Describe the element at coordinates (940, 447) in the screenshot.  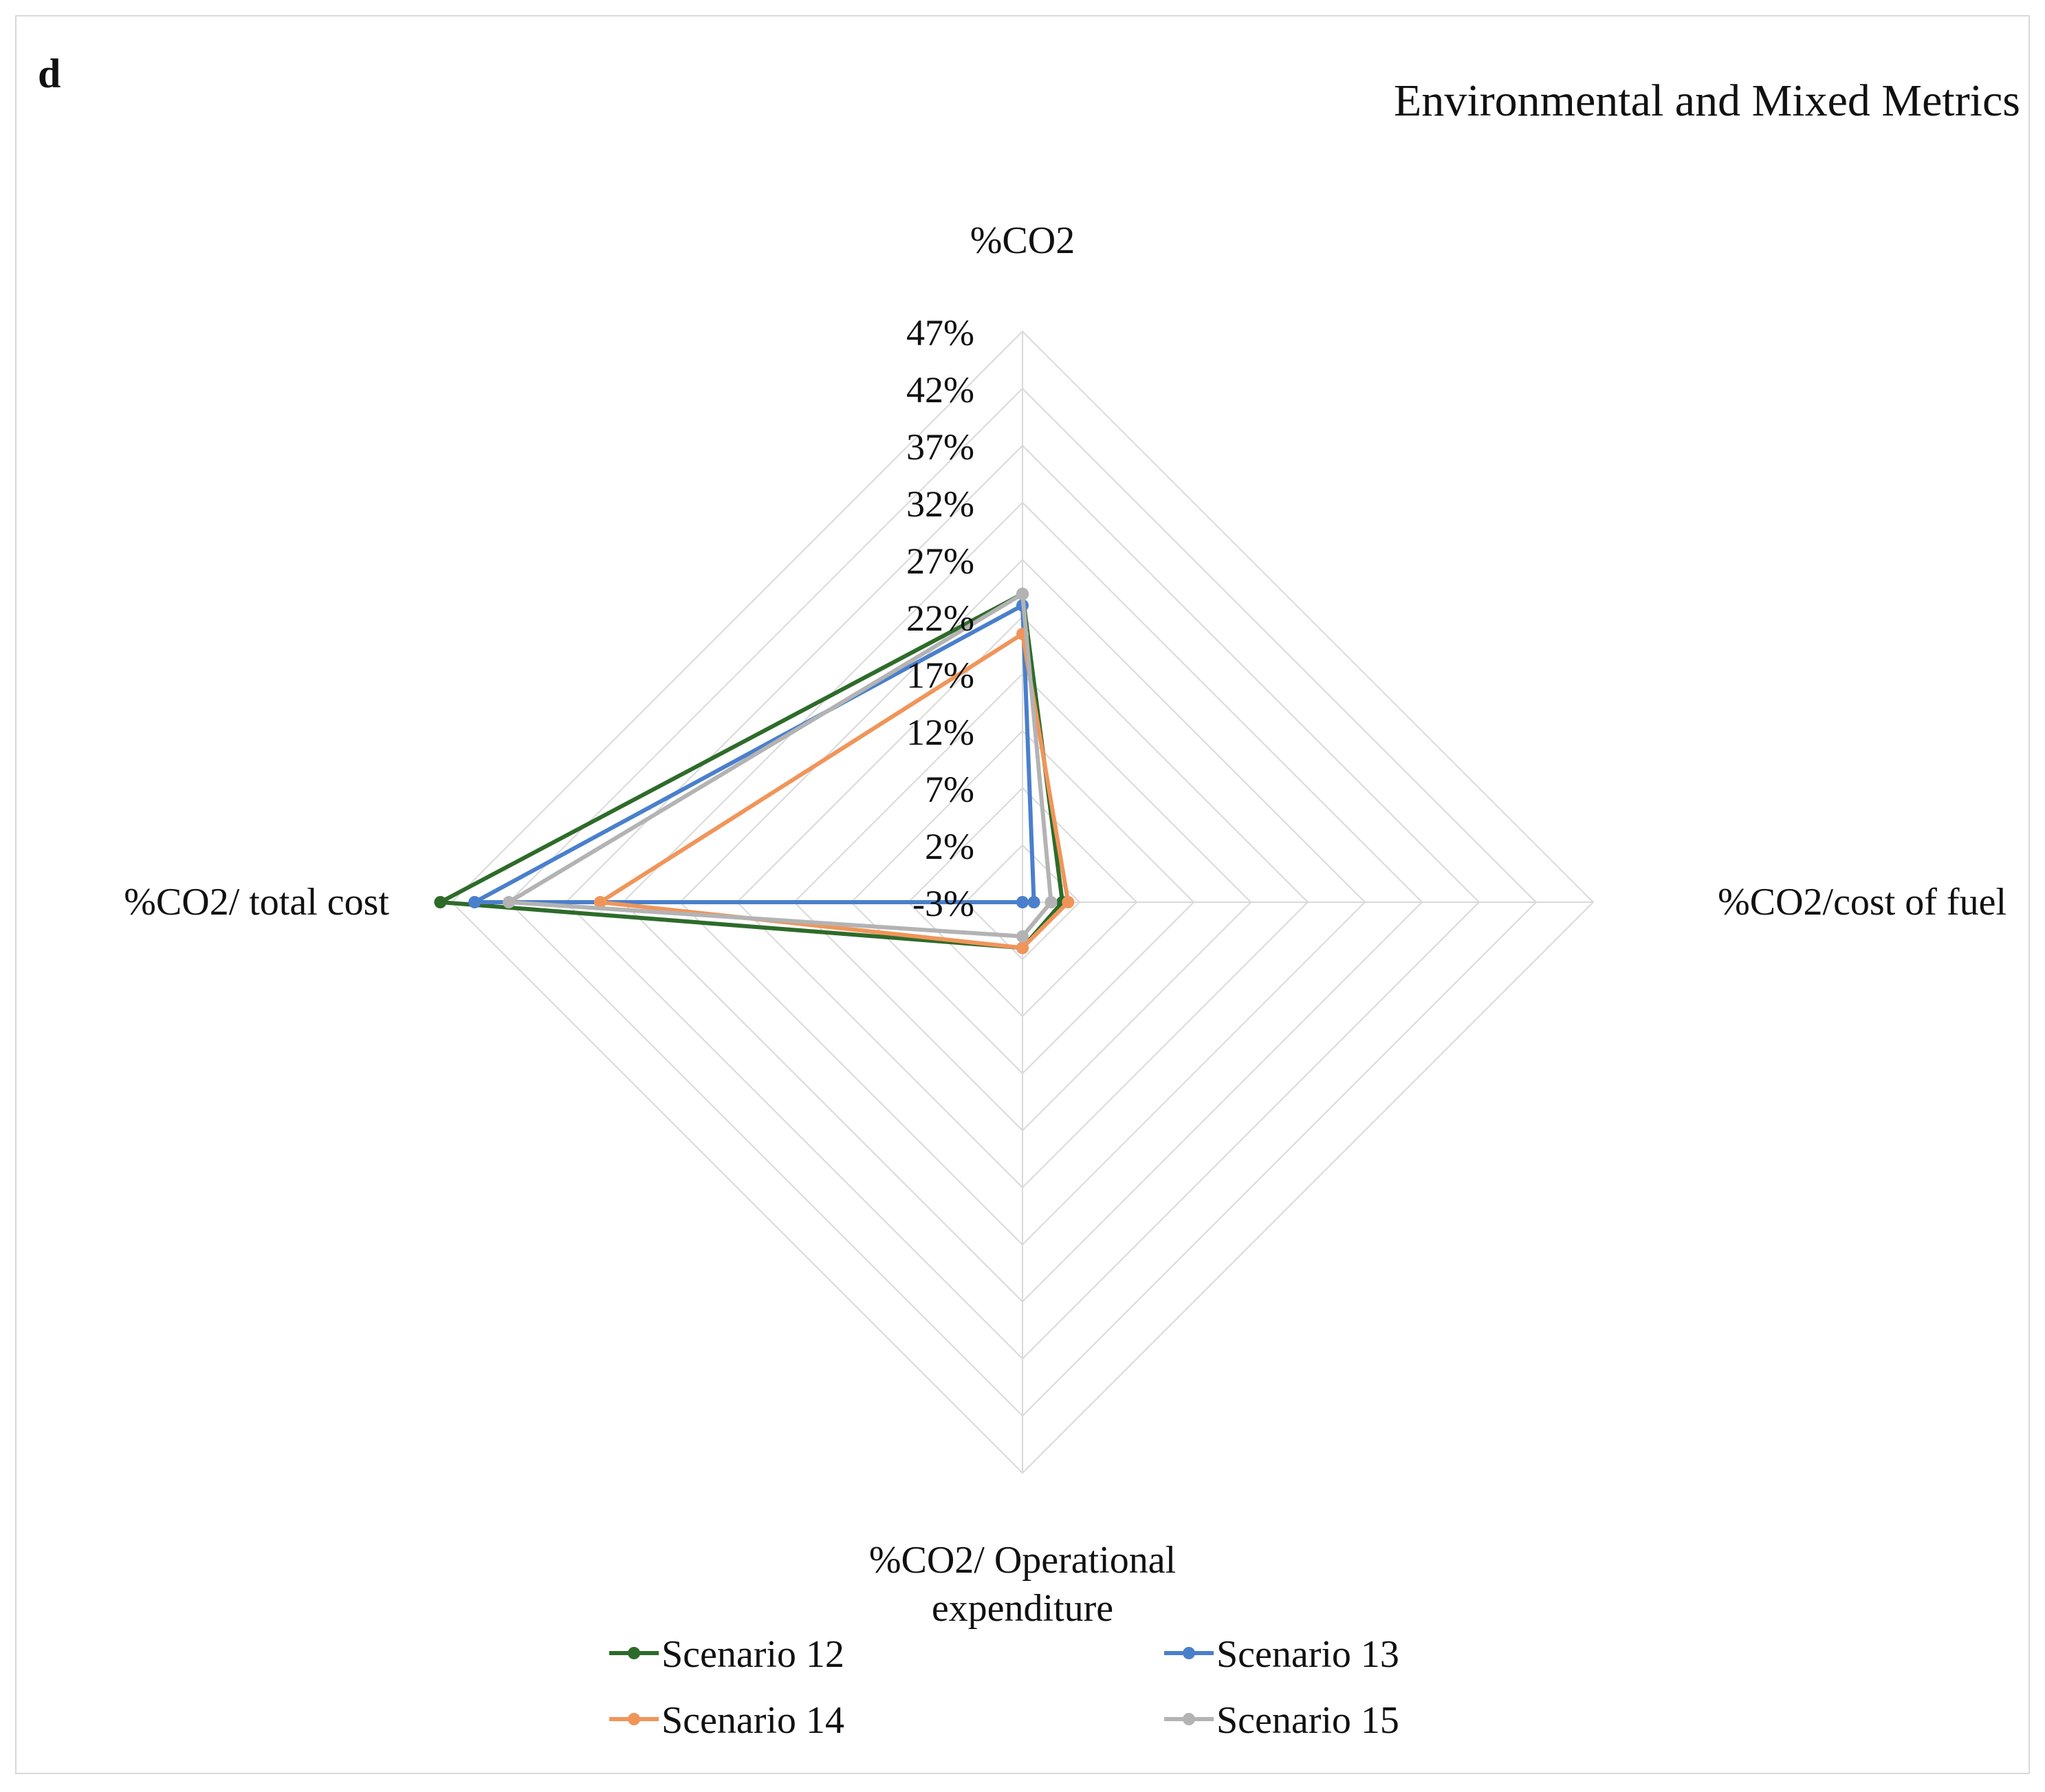
I see `tick-label: 37%` at that location.